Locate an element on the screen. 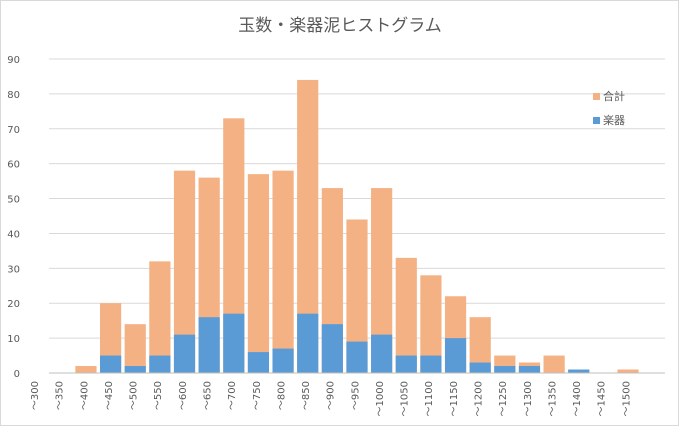 The height and width of the screenshot is (427, 679). y-tick-label: 70 is located at coordinates (13, 130).